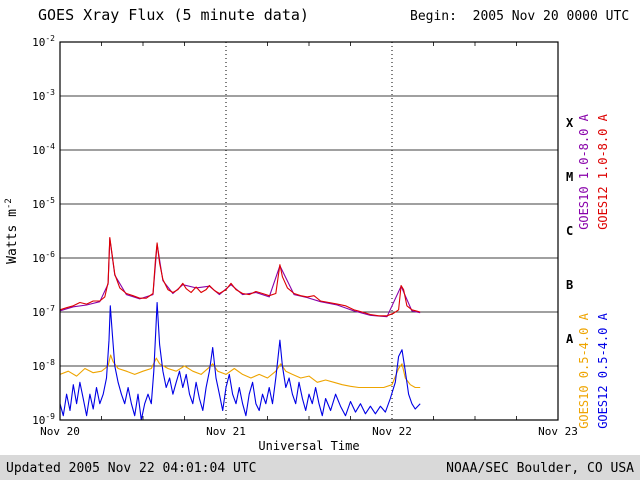  I want to click on series-goes10-0-5-4-0-a, so click(240, 371).